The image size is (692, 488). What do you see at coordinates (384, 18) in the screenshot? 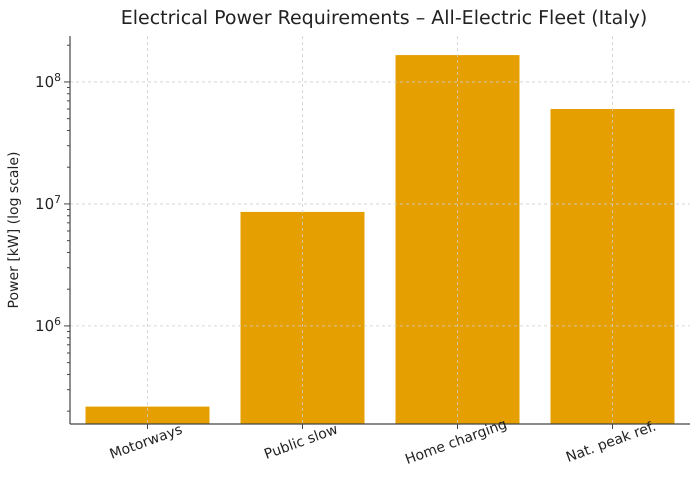
I see `chart-title: Electrical Power Requirements – All-Electric Fleet (Italy)` at bounding box center [384, 18].